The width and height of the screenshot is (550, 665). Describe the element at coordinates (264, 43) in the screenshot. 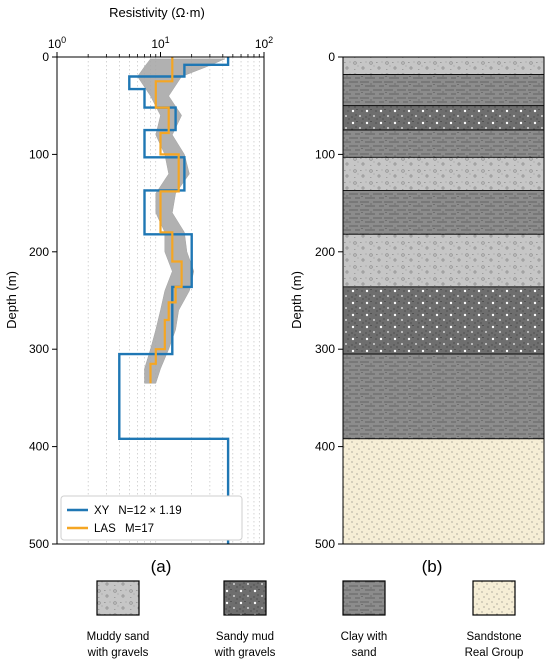

I see `x-tick-label: 10²` at that location.